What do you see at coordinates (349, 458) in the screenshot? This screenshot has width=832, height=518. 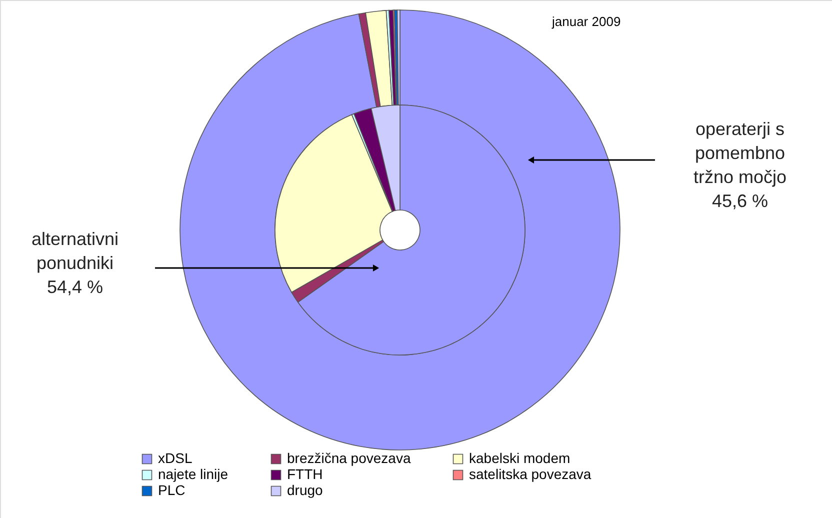 I see `legend-label: brezžična povezava` at bounding box center [349, 458].